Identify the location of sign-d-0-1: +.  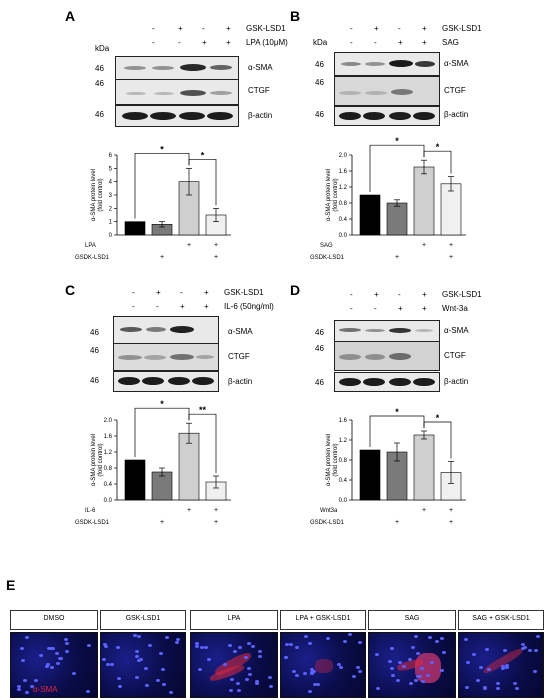
(376, 294).